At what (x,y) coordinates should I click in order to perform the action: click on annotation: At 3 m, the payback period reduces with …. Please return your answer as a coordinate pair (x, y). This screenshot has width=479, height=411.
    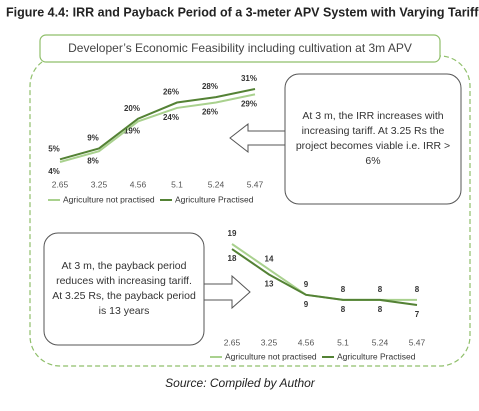
    Looking at the image, I should click on (124, 288).